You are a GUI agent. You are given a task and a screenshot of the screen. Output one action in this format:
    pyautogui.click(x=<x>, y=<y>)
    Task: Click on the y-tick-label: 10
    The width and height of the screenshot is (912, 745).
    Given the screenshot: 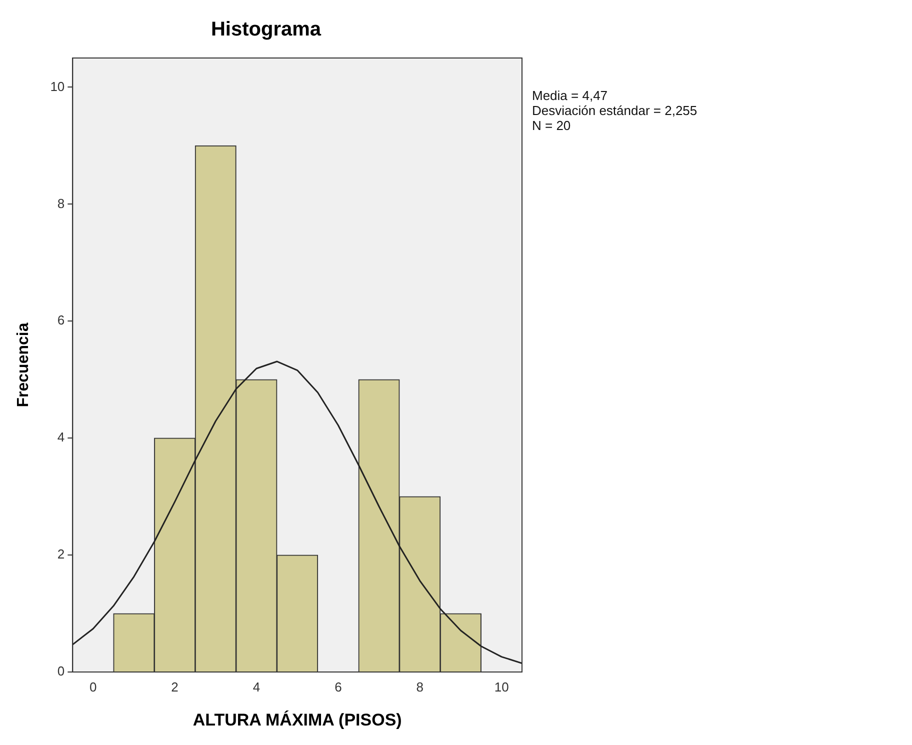 What is the action you would take?
    pyautogui.click(x=57, y=86)
    